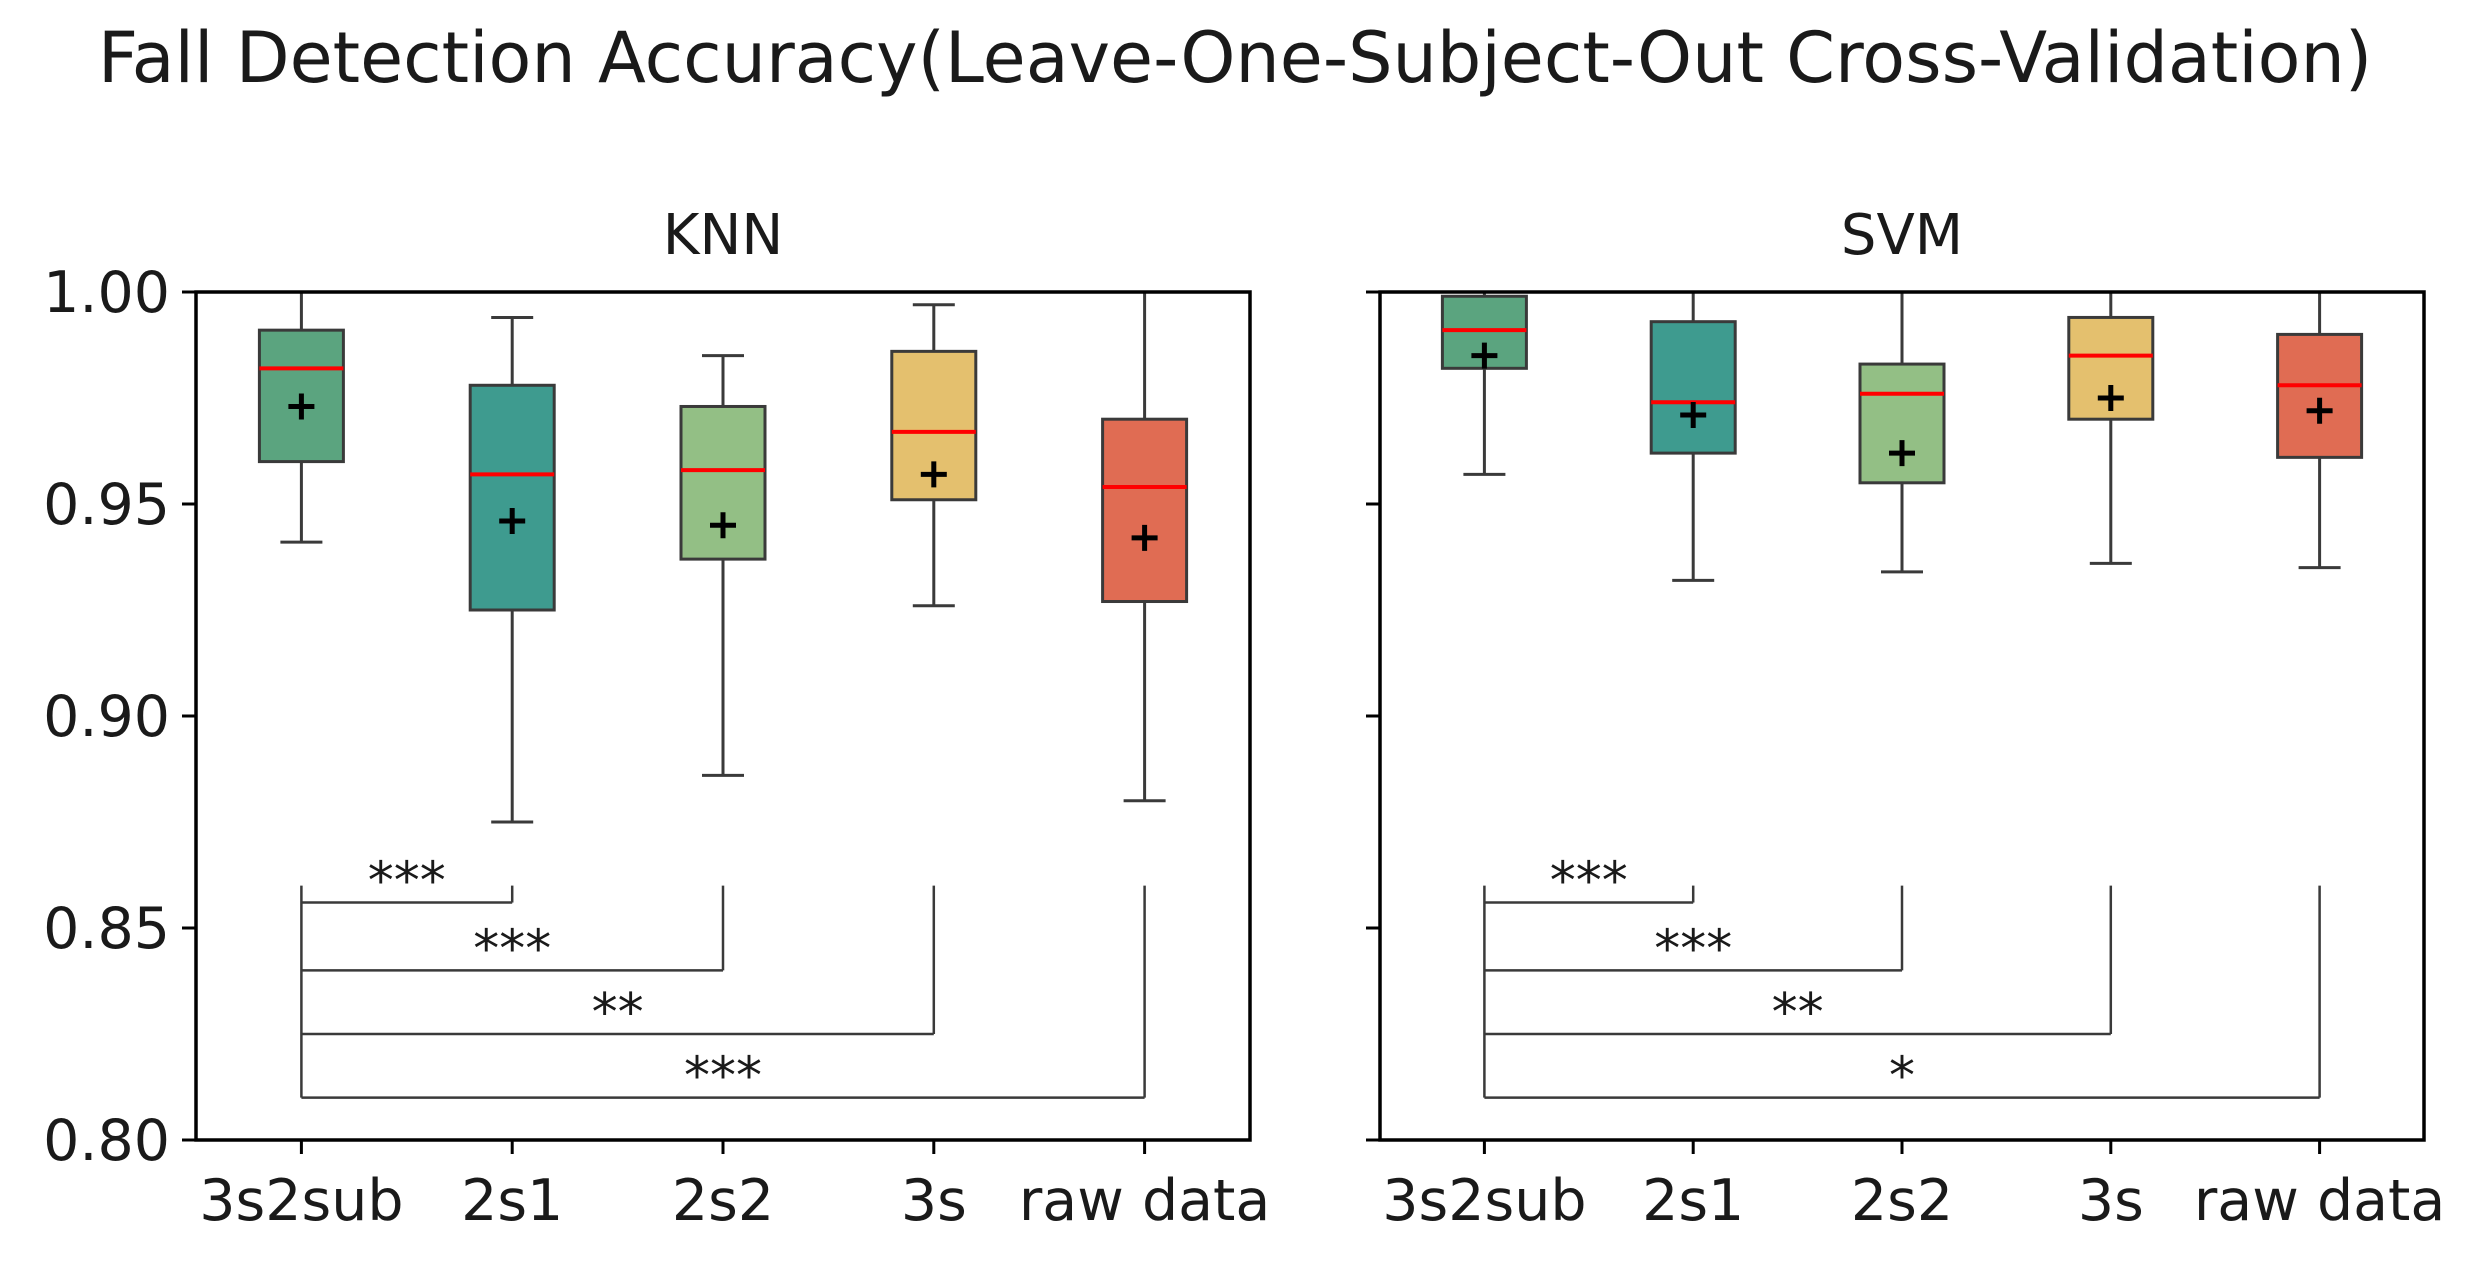 This screenshot has width=2471, height=1261. I want to click on y-tick-label: 0.85, so click(106, 929).